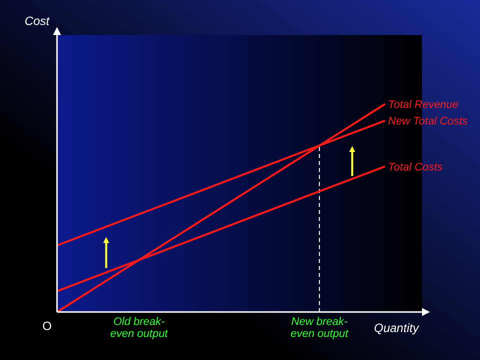 This screenshot has height=360, width=480. Describe the element at coordinates (47, 326) in the screenshot. I see `text: O` at that location.